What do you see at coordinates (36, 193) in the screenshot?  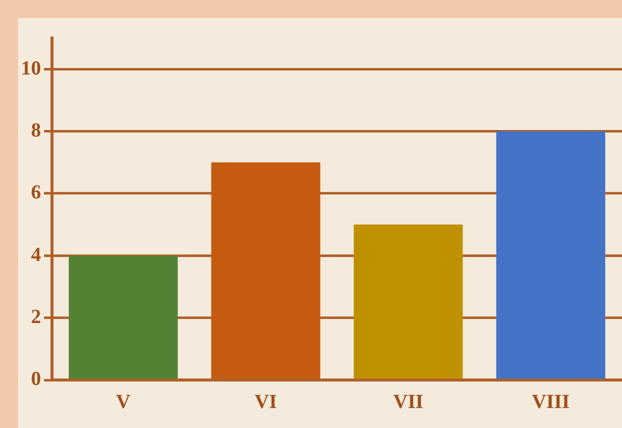 I see `y-tick-label: 6` at bounding box center [36, 193].